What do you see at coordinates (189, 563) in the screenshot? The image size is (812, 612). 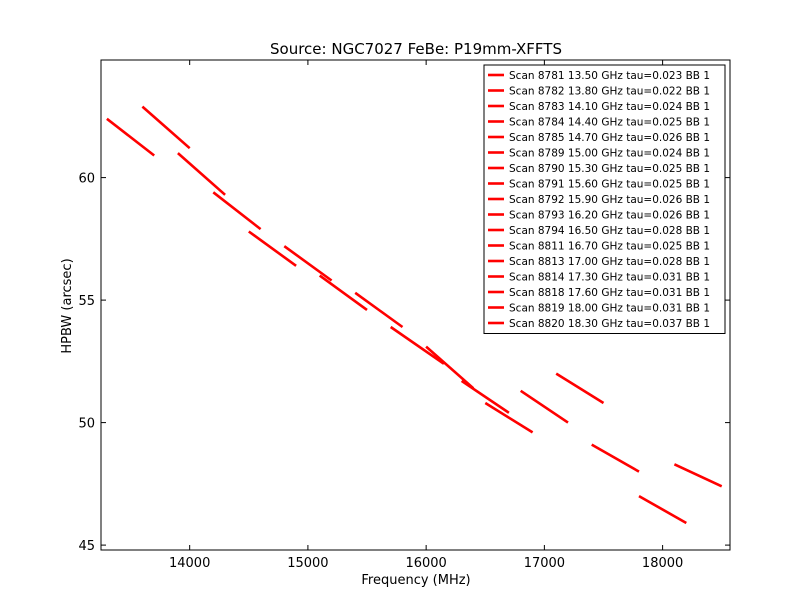 I see `x-tick-label-0: 14000` at bounding box center [189, 563].